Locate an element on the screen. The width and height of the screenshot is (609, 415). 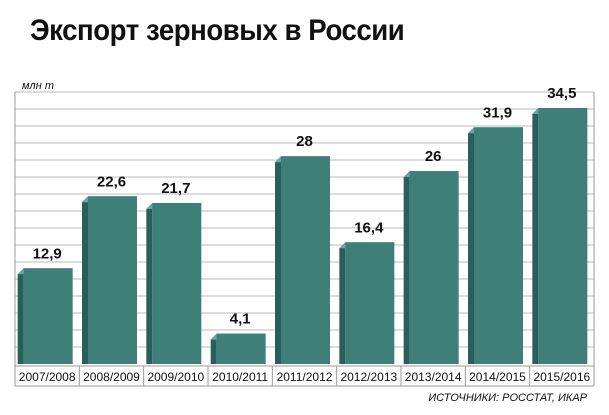
value-label: 16,4 is located at coordinates (369, 227).